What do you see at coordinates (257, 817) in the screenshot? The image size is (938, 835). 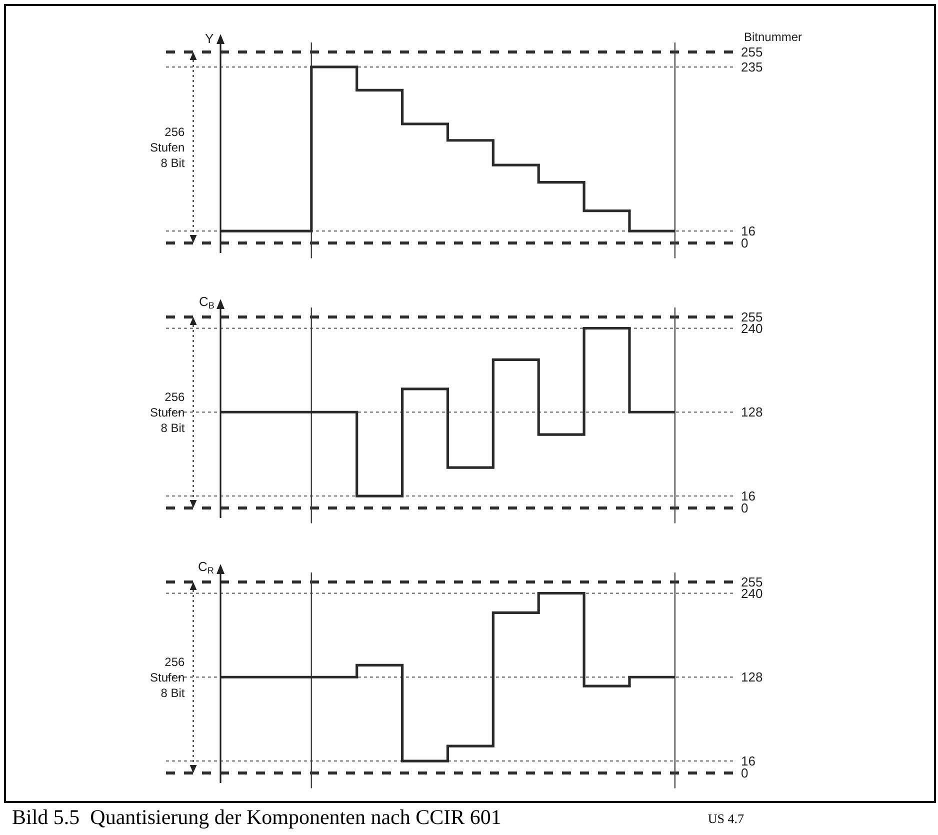 I see `text: Bild 5.5 Quantisierung der Komponenten nach CCIR 601` at bounding box center [257, 817].